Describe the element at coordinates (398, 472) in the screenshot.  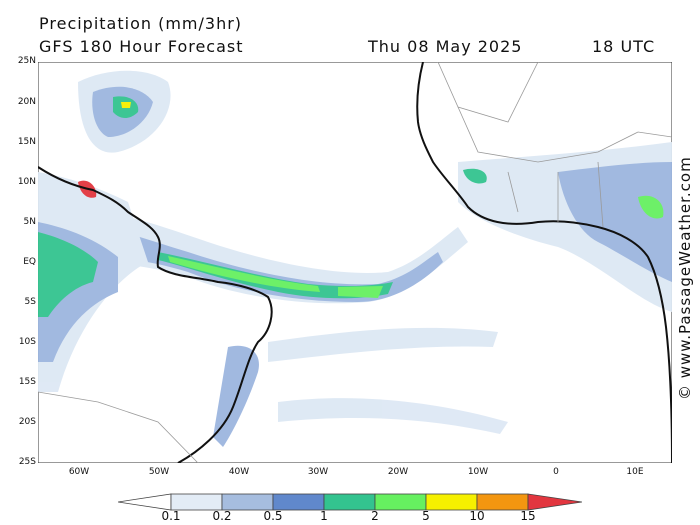
I see `lon-label-20w: 20W` at that location.